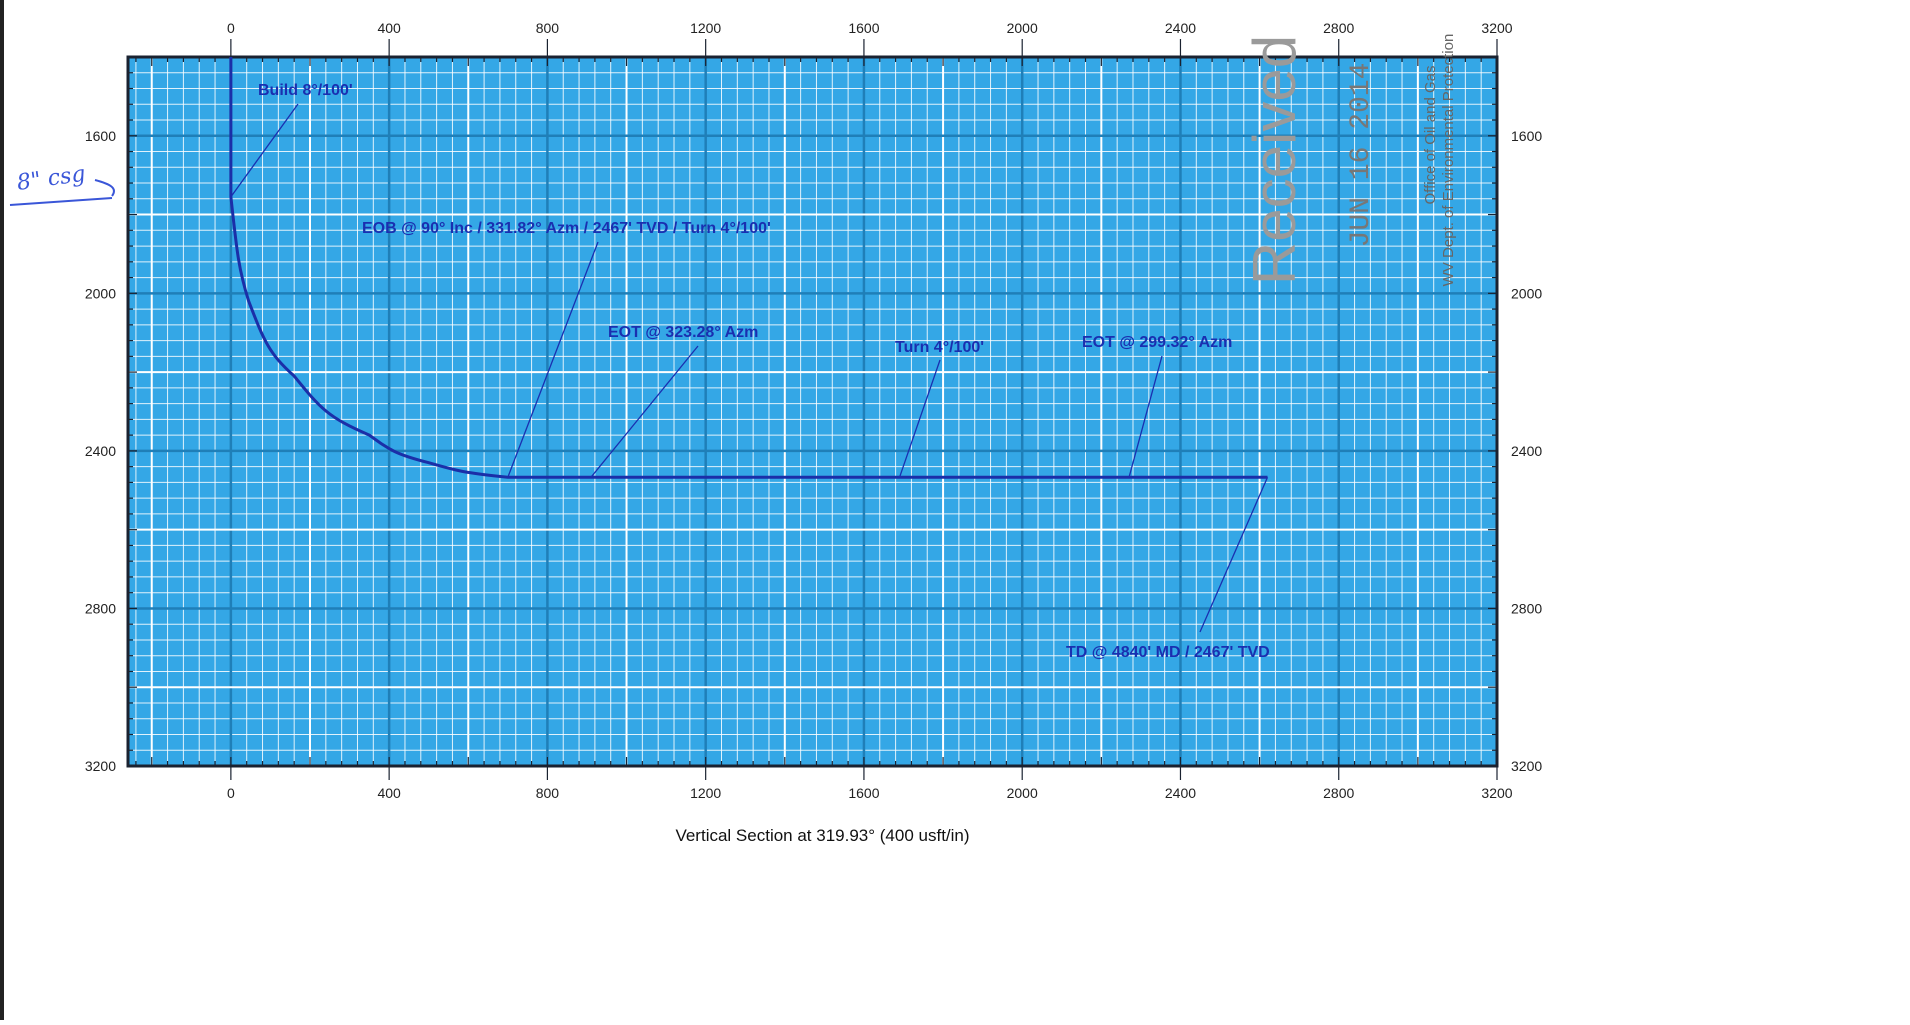 This screenshot has width=1910, height=1025. I want to click on x-tick-label-bottom: 3200, so click(1496, 793).